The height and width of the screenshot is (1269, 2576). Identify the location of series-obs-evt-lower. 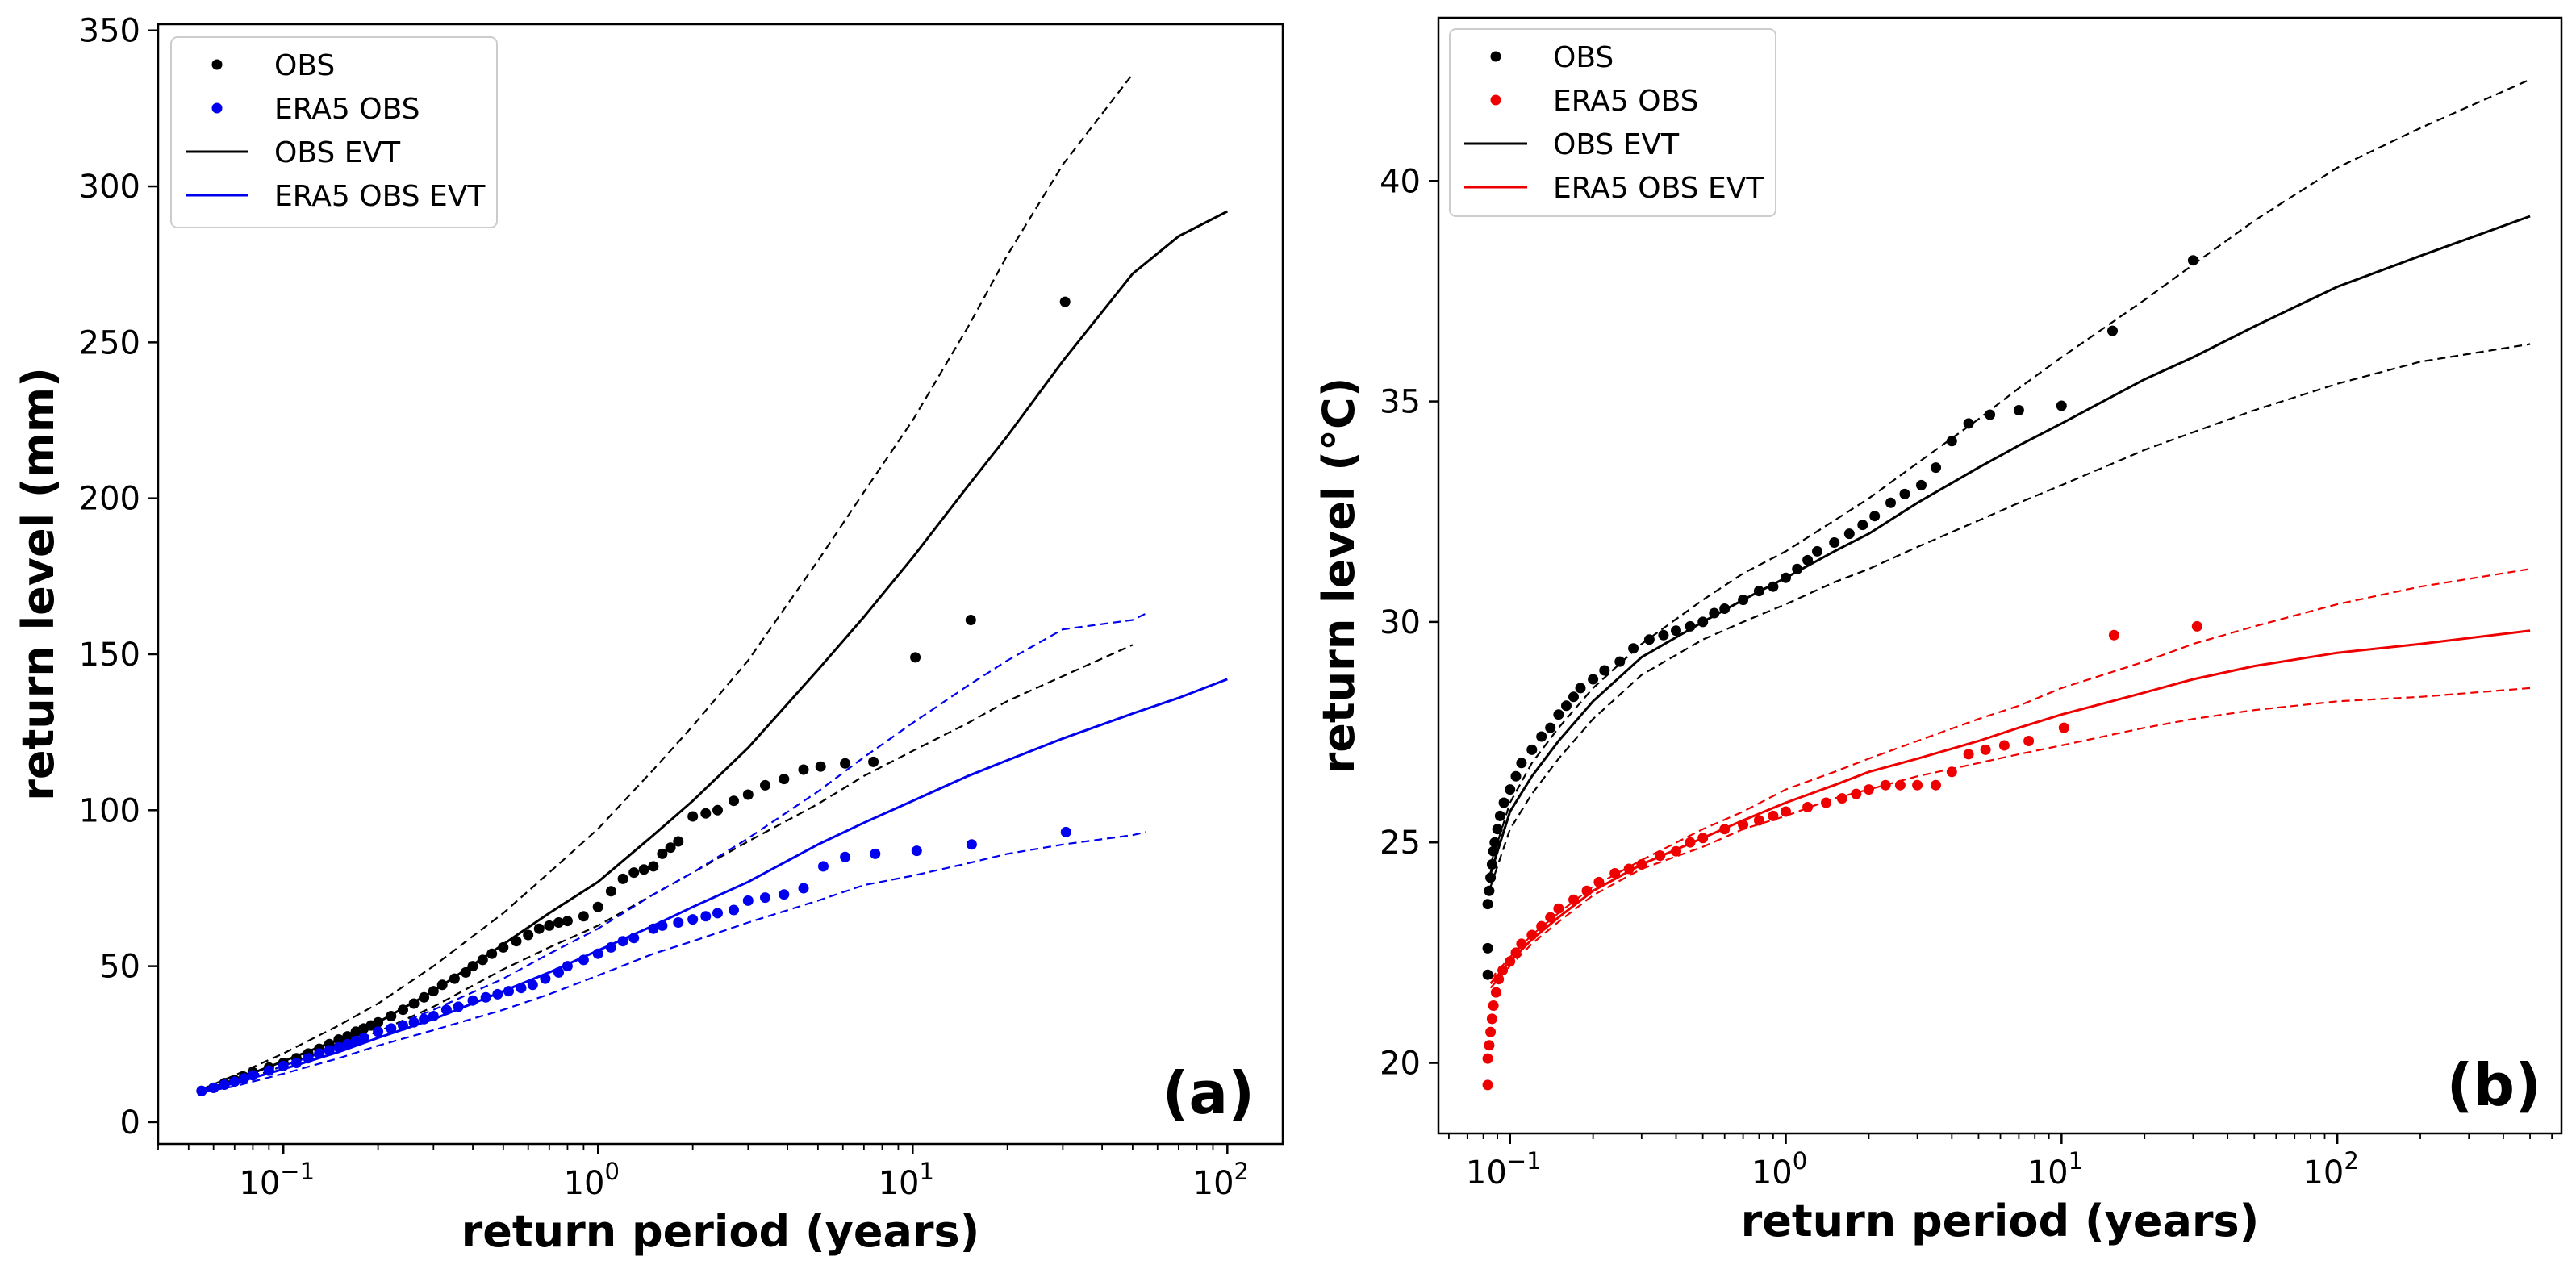
(667, 869).